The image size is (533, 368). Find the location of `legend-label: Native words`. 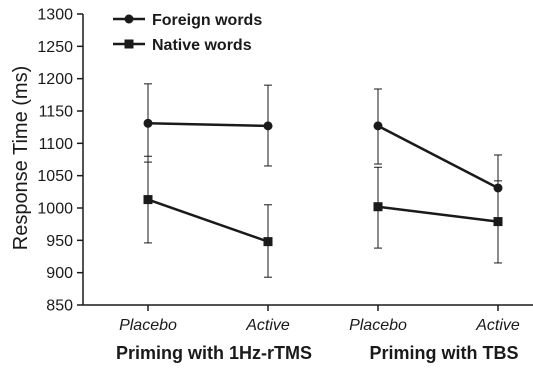

legend-label: Native words is located at coordinates (202, 45).